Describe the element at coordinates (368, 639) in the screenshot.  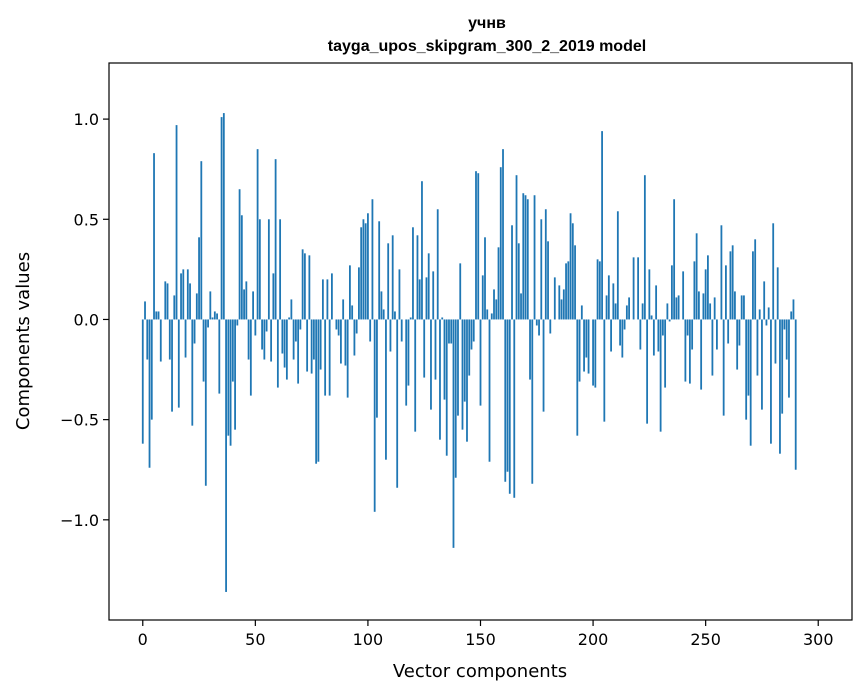
I see `x-tick-label: 100` at that location.